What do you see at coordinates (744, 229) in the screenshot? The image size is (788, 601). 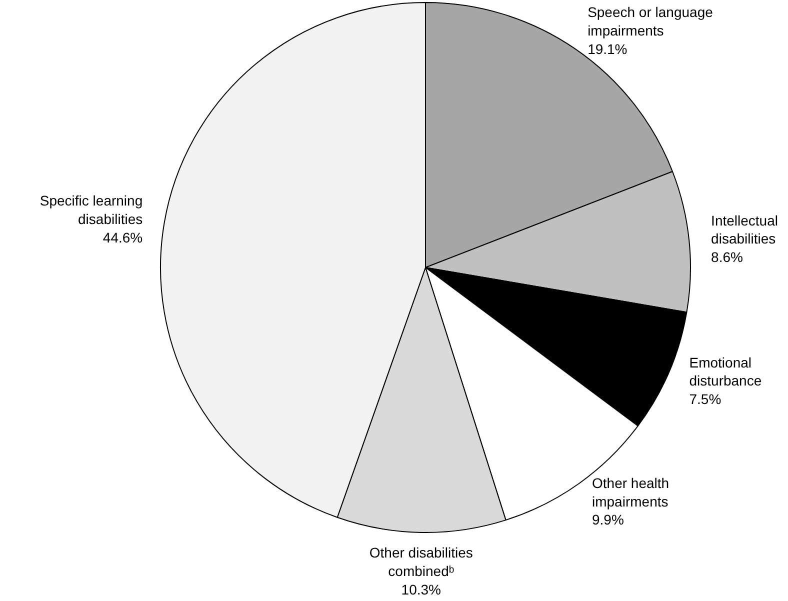 I see `slice-label: Intellectual disabilities` at bounding box center [744, 229].